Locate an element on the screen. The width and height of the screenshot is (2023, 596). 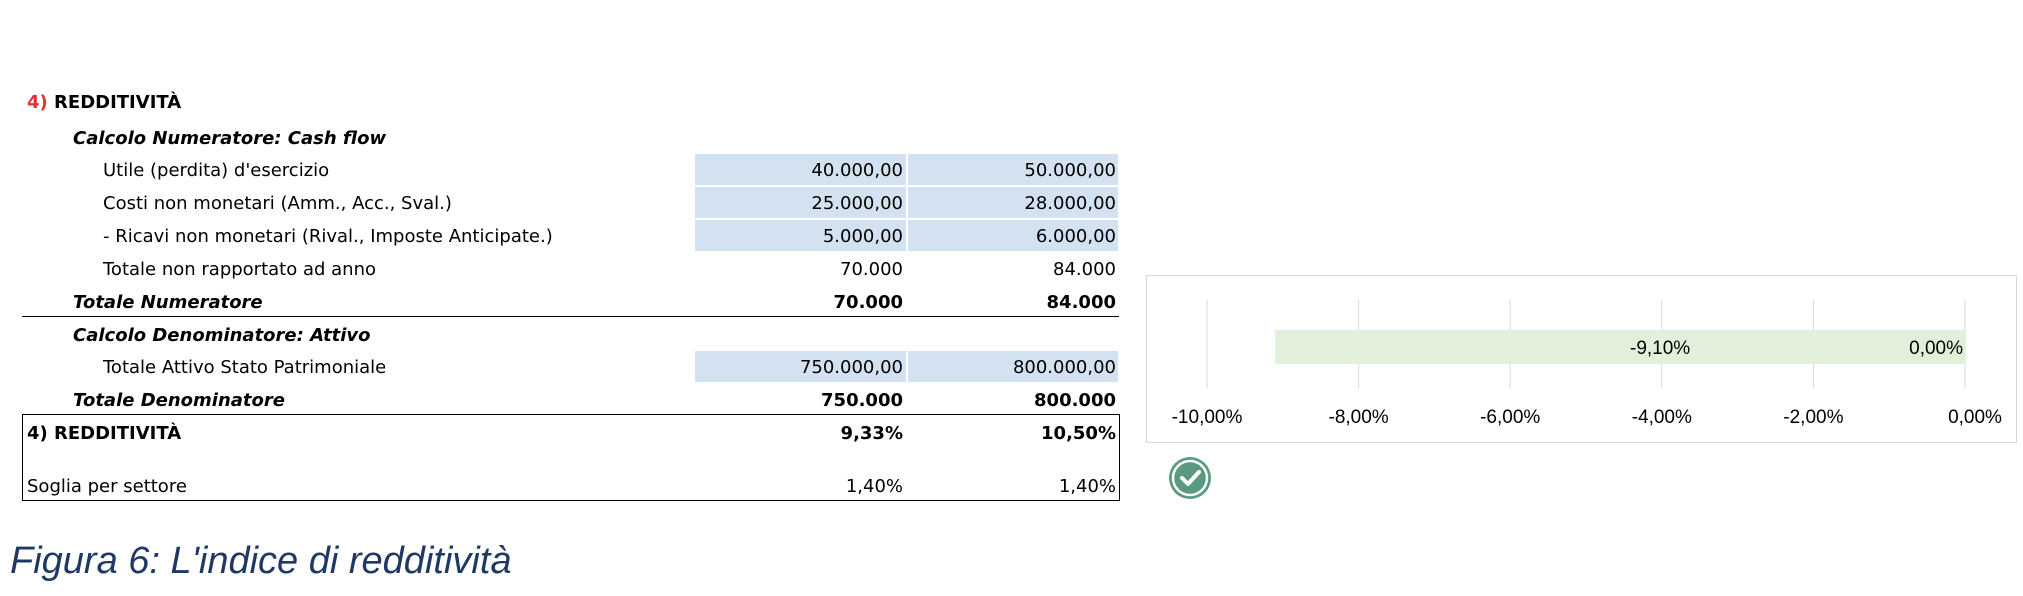
section-title: 4) REDDITIVITÀ is located at coordinates (104, 103).